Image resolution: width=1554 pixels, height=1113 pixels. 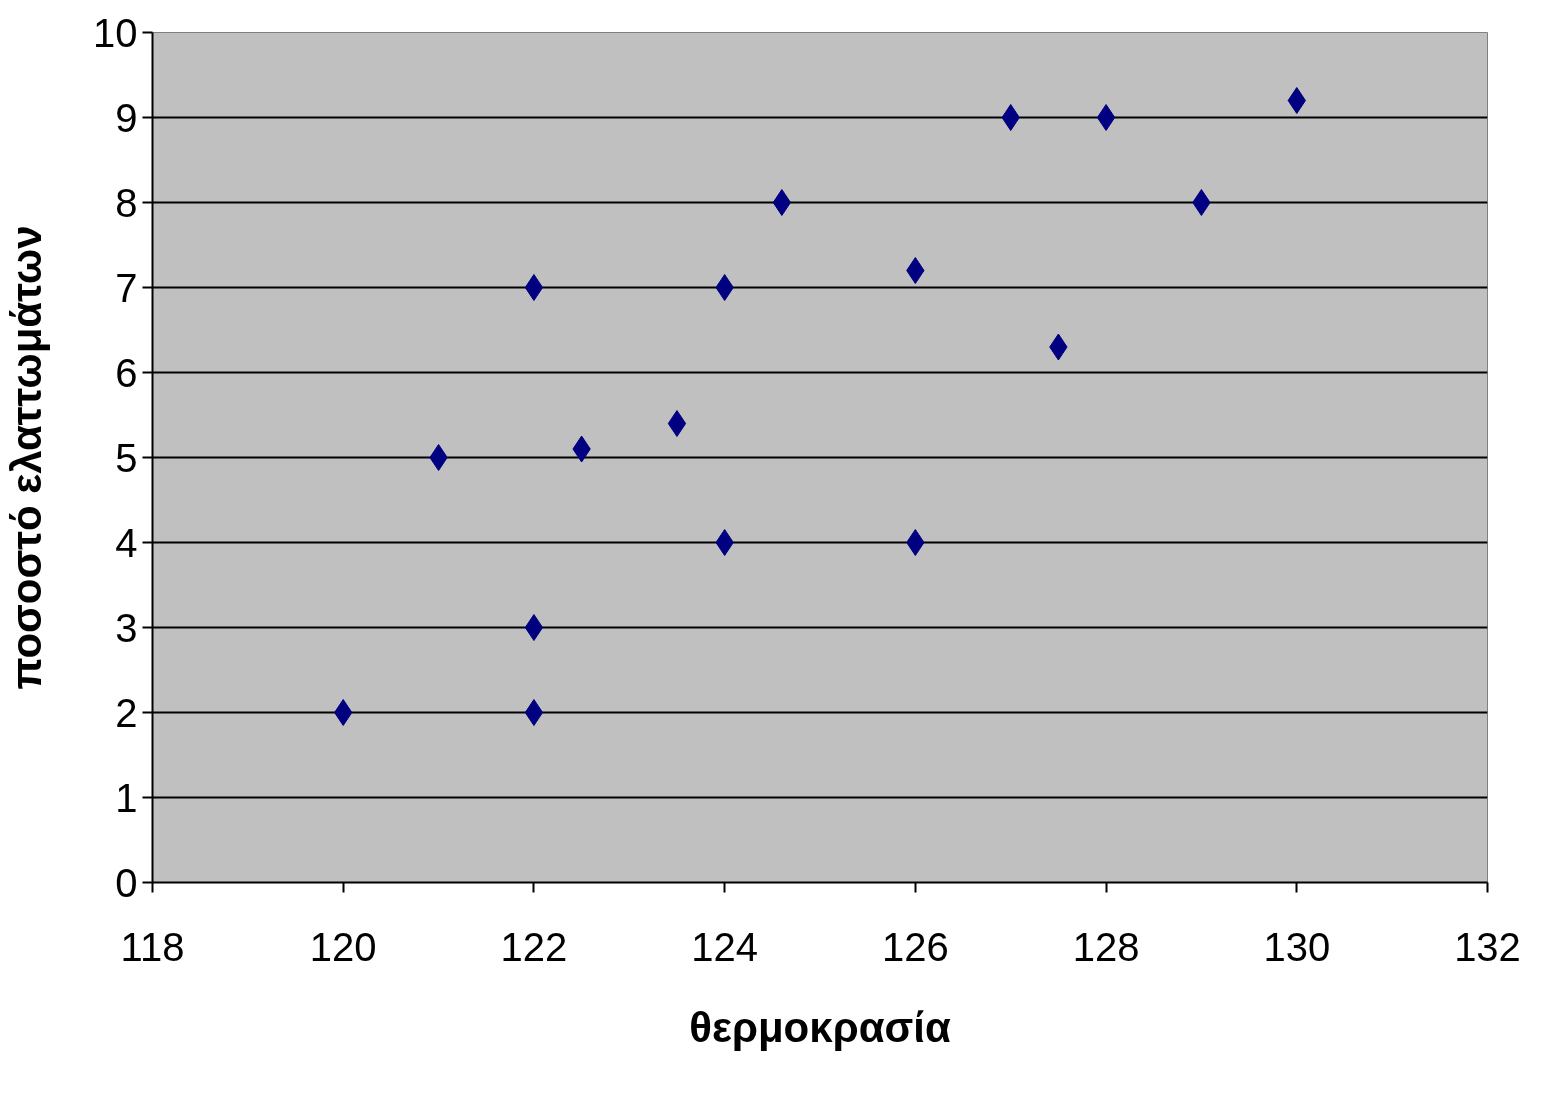 What do you see at coordinates (27, 457) in the screenshot?
I see `y-axis-title: ποσοστό ελαττωμάτων` at bounding box center [27, 457].